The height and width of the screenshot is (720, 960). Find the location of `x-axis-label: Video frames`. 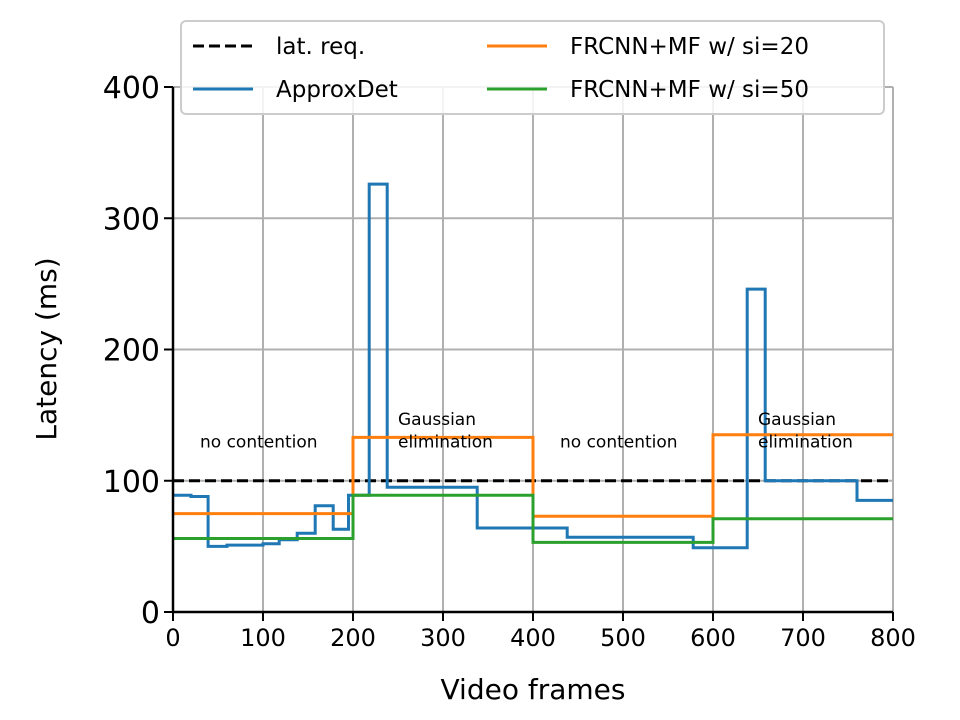

x-axis-label: Video frames is located at coordinates (533, 689).